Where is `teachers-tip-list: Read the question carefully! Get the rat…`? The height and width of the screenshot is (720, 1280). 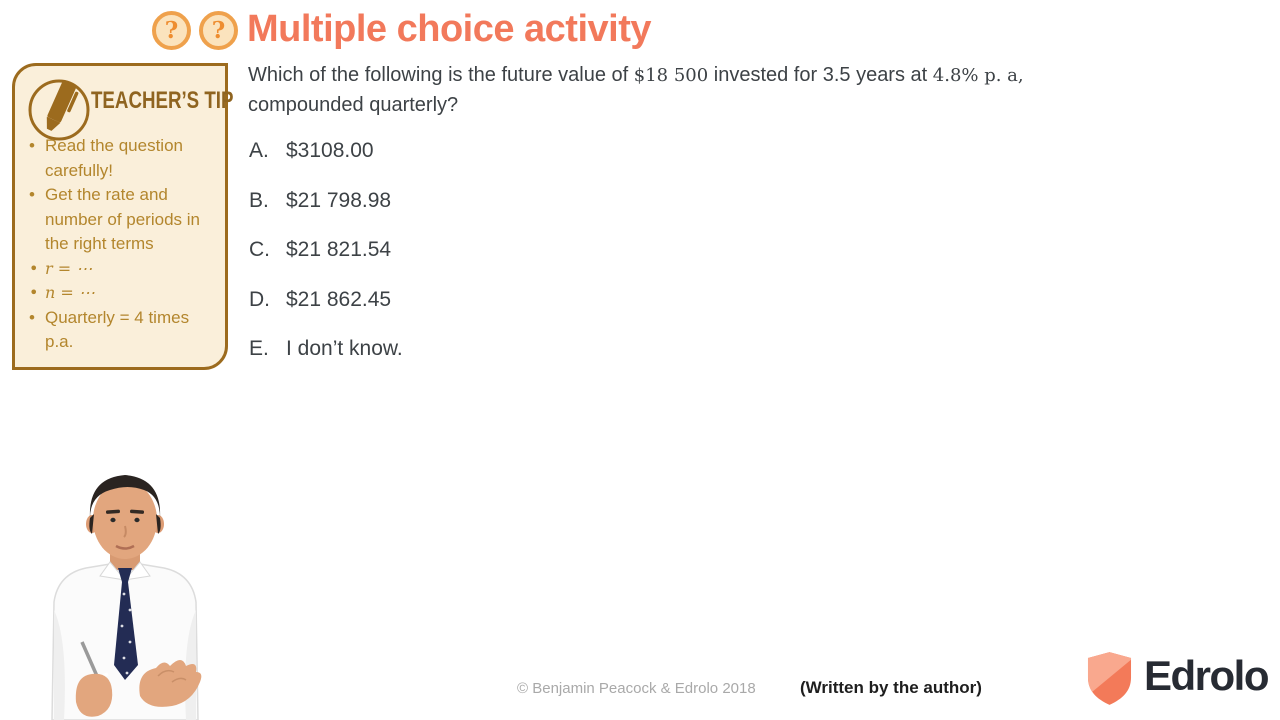
teachers-tip-list: Read the question carefully! Get the rat… is located at coordinates (123, 244).